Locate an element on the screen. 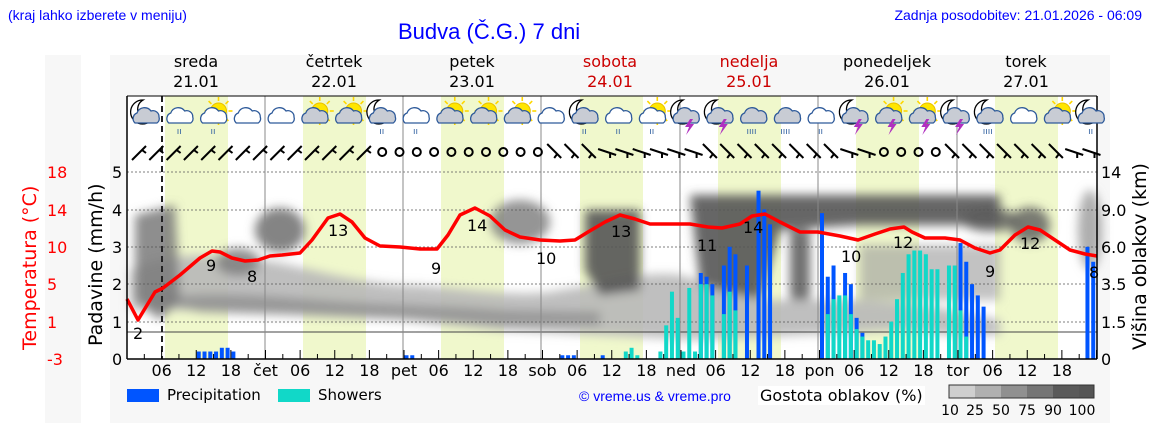 The image size is (1152, 443). page-title: Budva (Č.G.) 7 dni is located at coordinates (489, 31).